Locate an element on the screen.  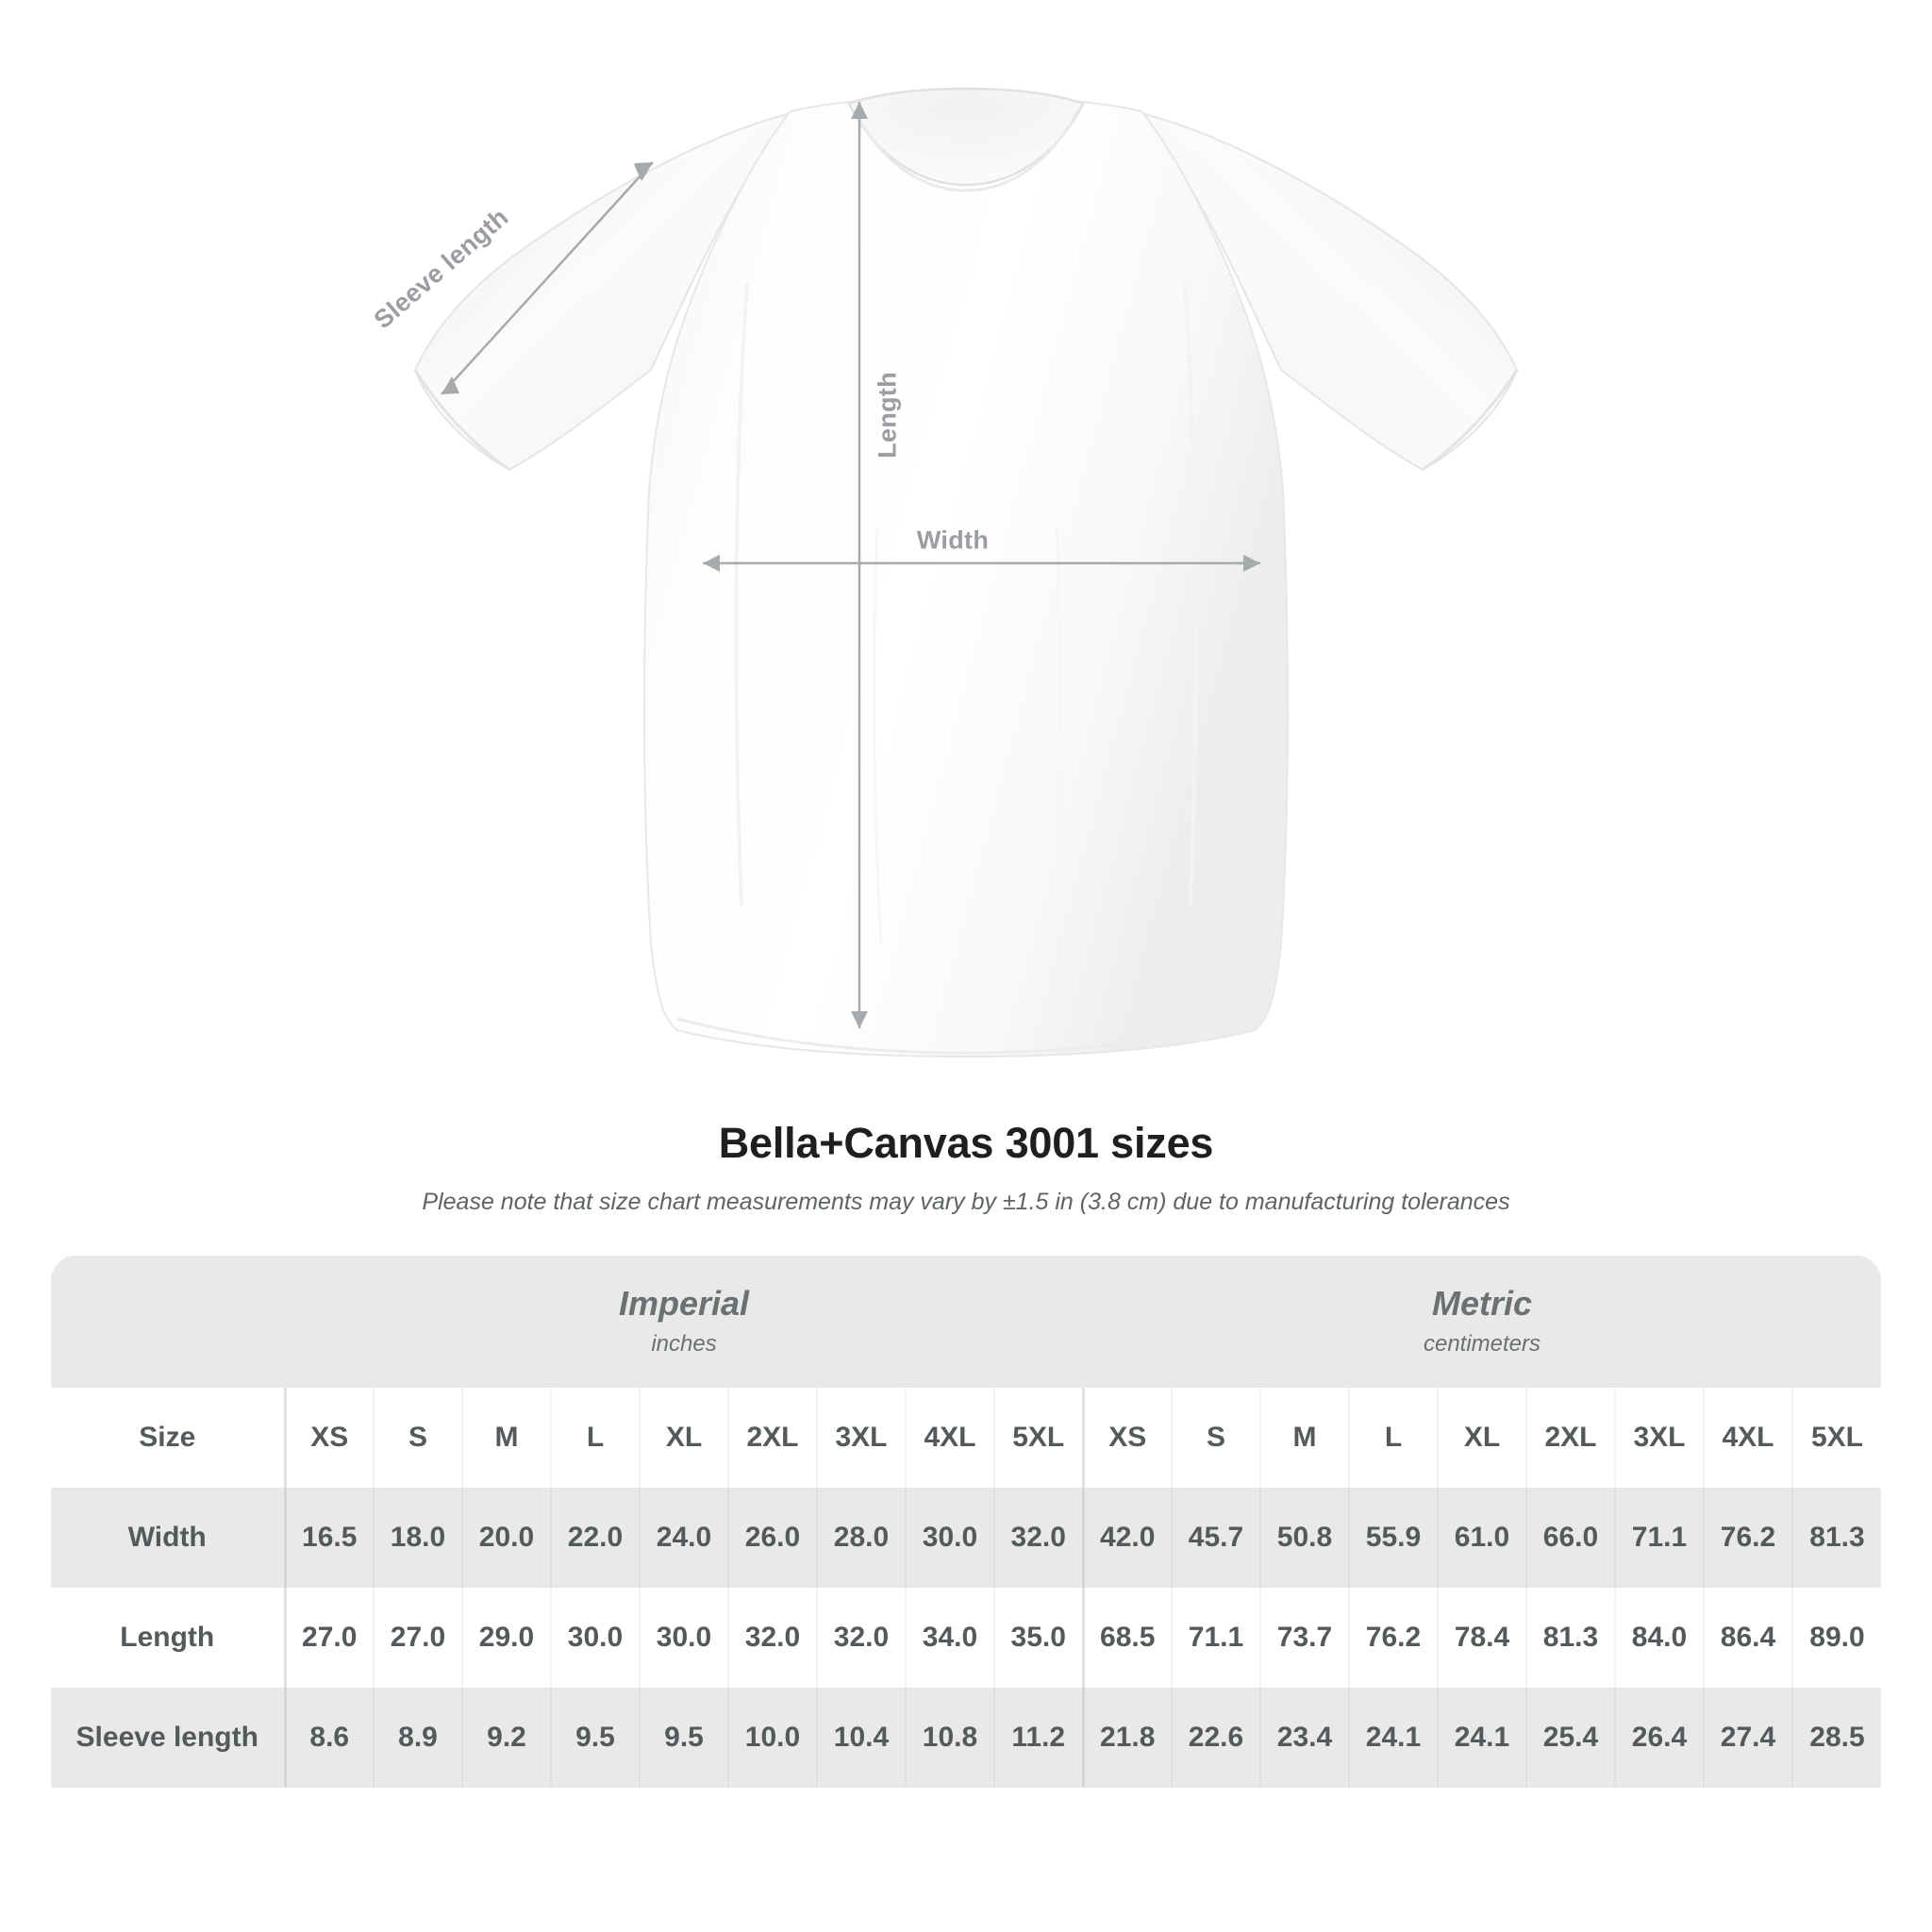
unit-group-header-row: Imperial inches Metric centimeters is located at coordinates (966, 1322).